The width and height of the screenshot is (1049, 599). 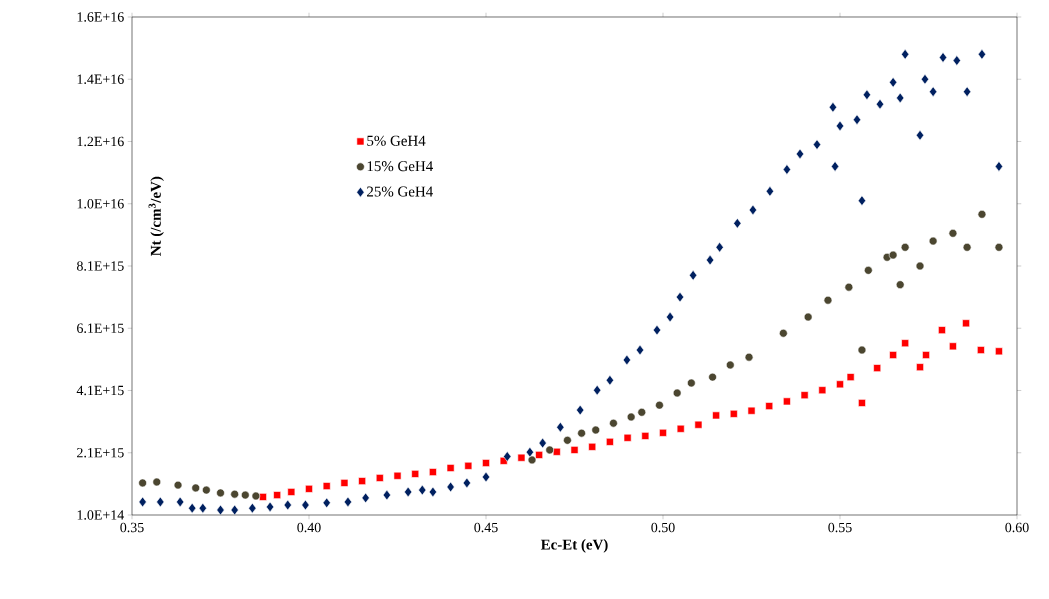 What do you see at coordinates (400, 166) in the screenshot?
I see `legend-label: 15% GeH4` at bounding box center [400, 166].